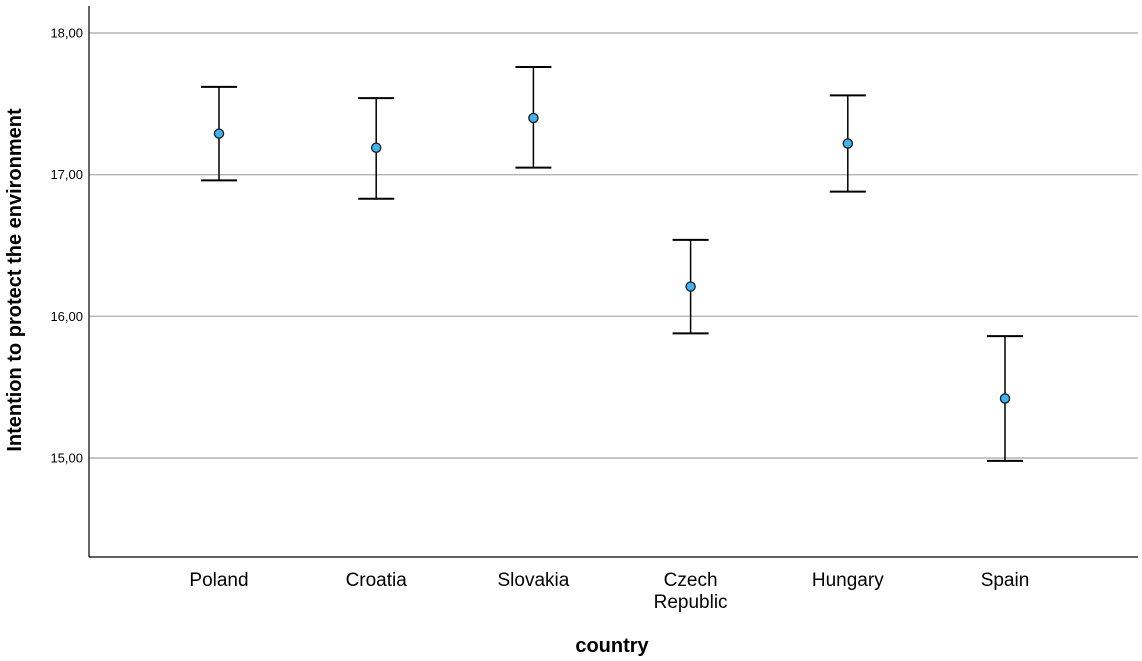 This screenshot has width=1142, height=661. I want to click on x-category-label-line: Poland, so click(218, 580).